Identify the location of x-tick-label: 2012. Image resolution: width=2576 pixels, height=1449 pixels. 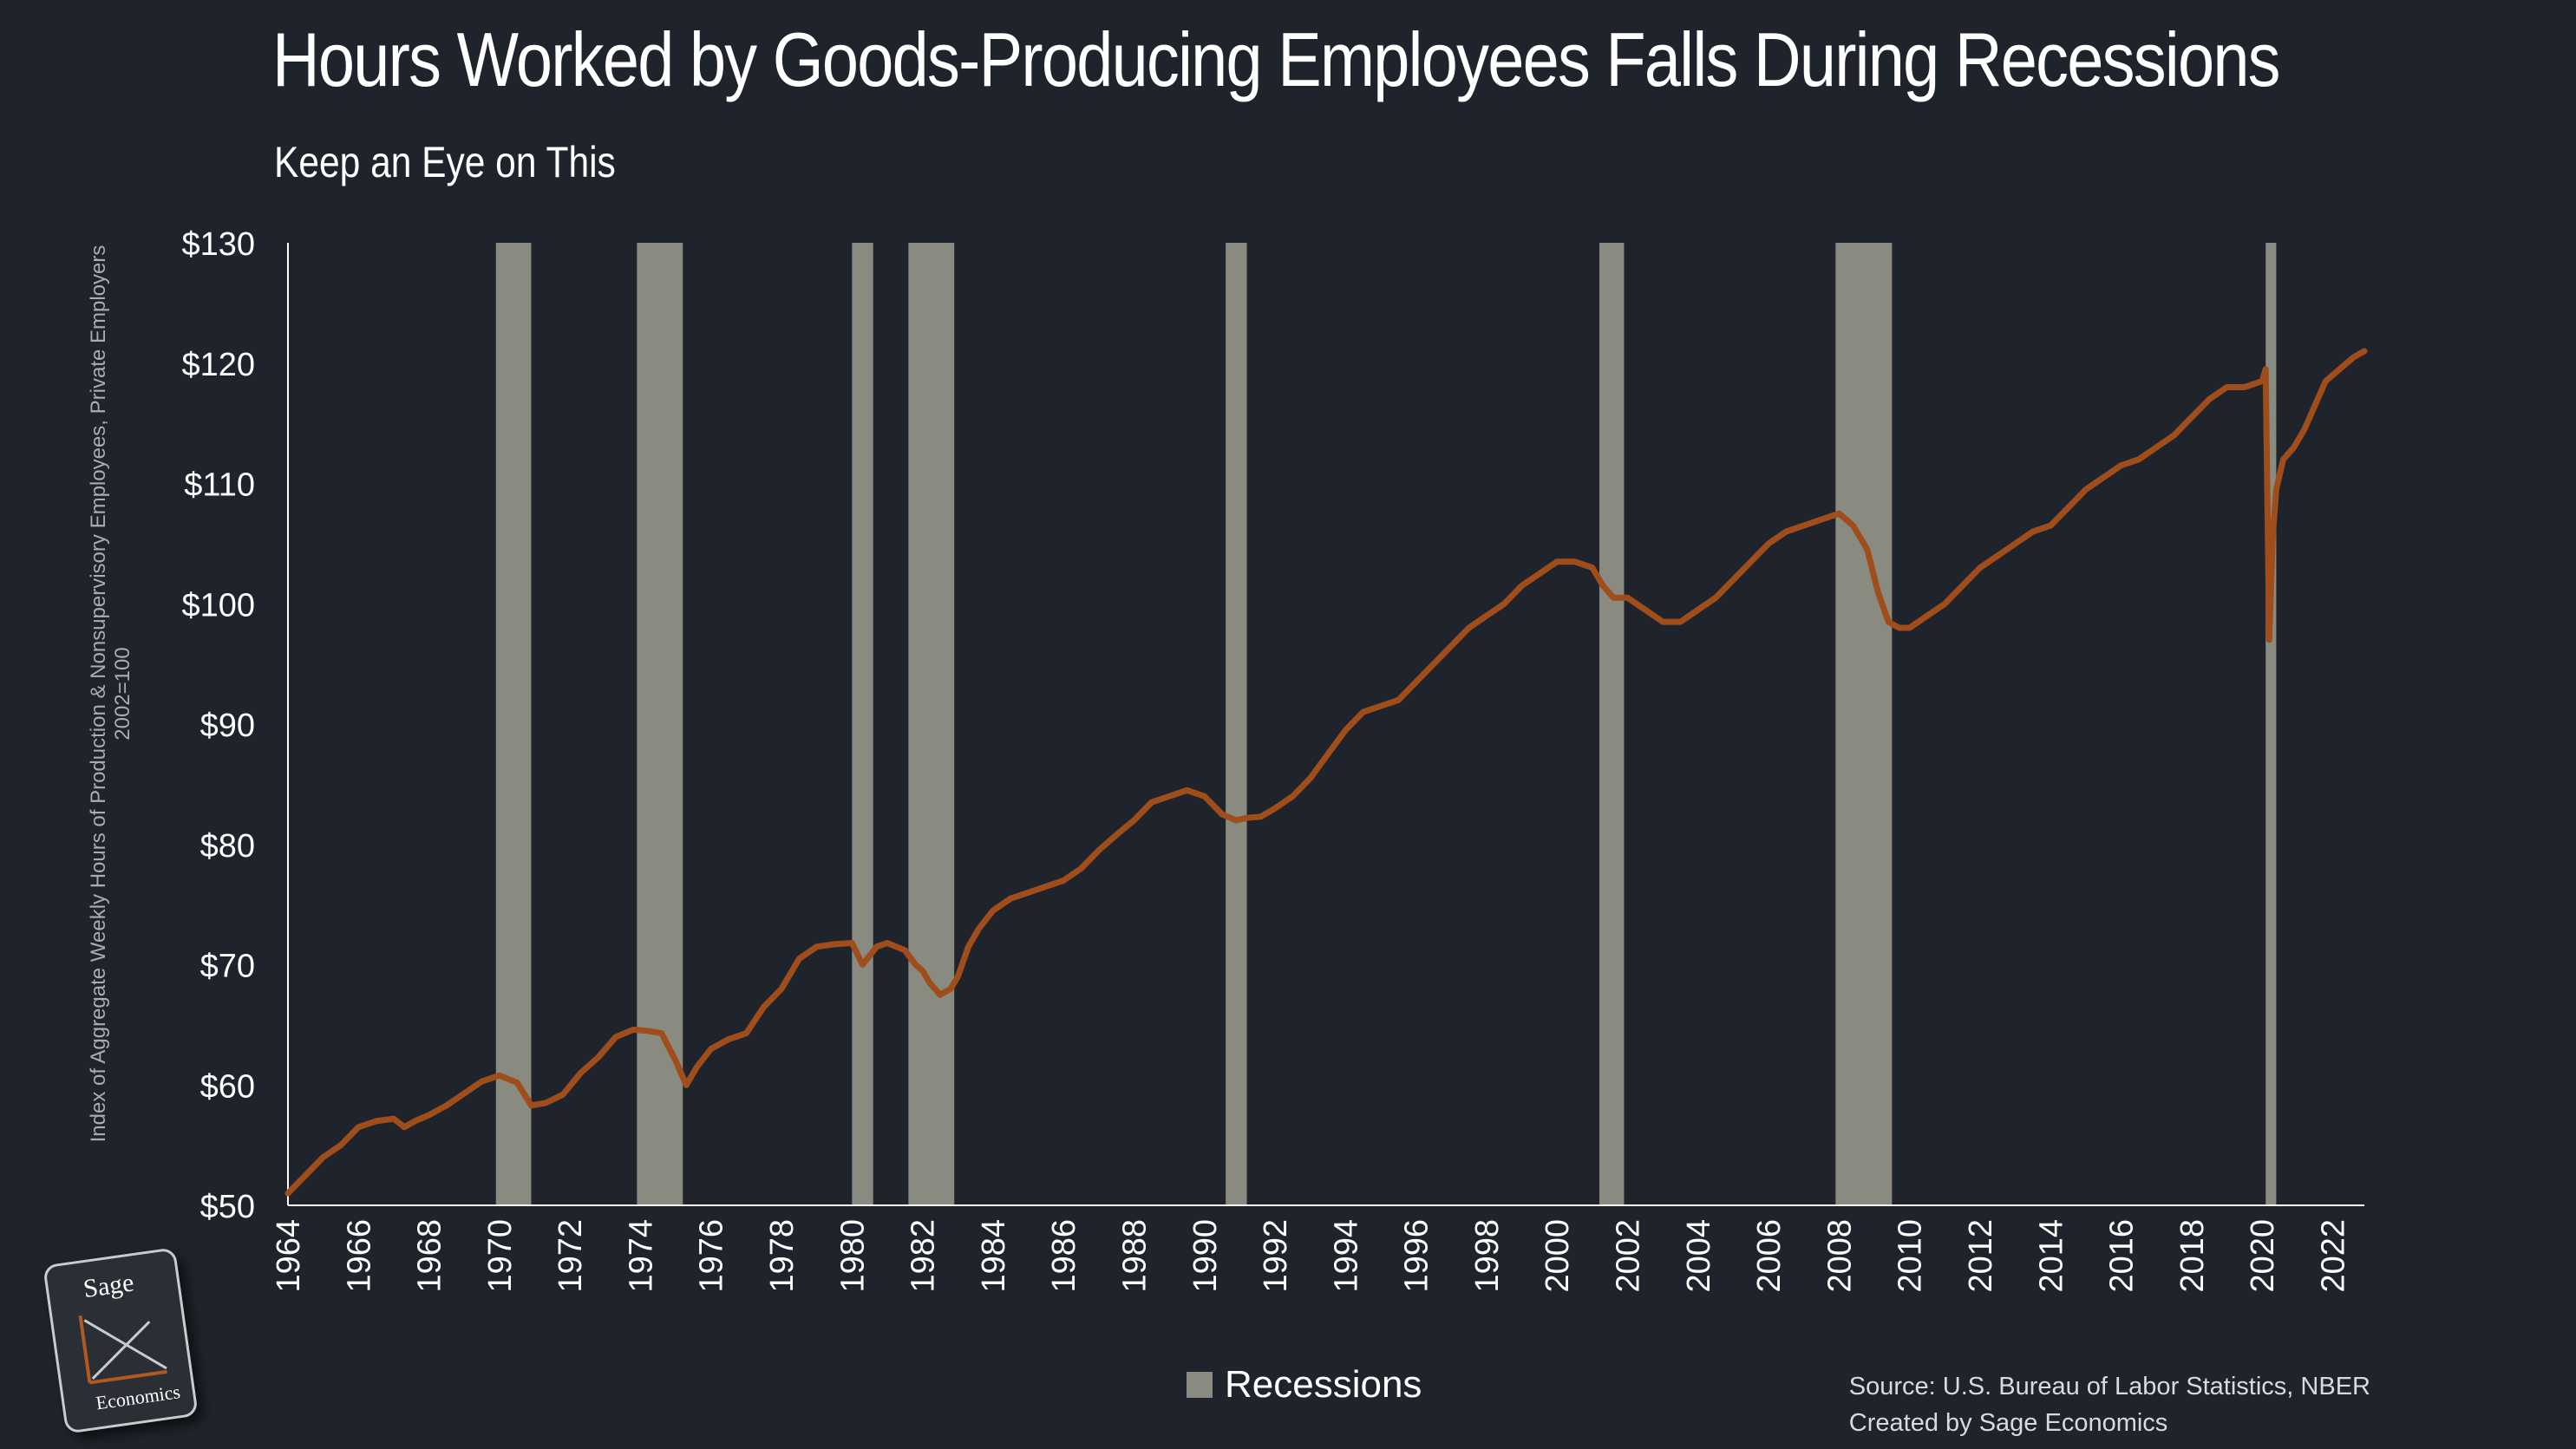
(1981, 1256).